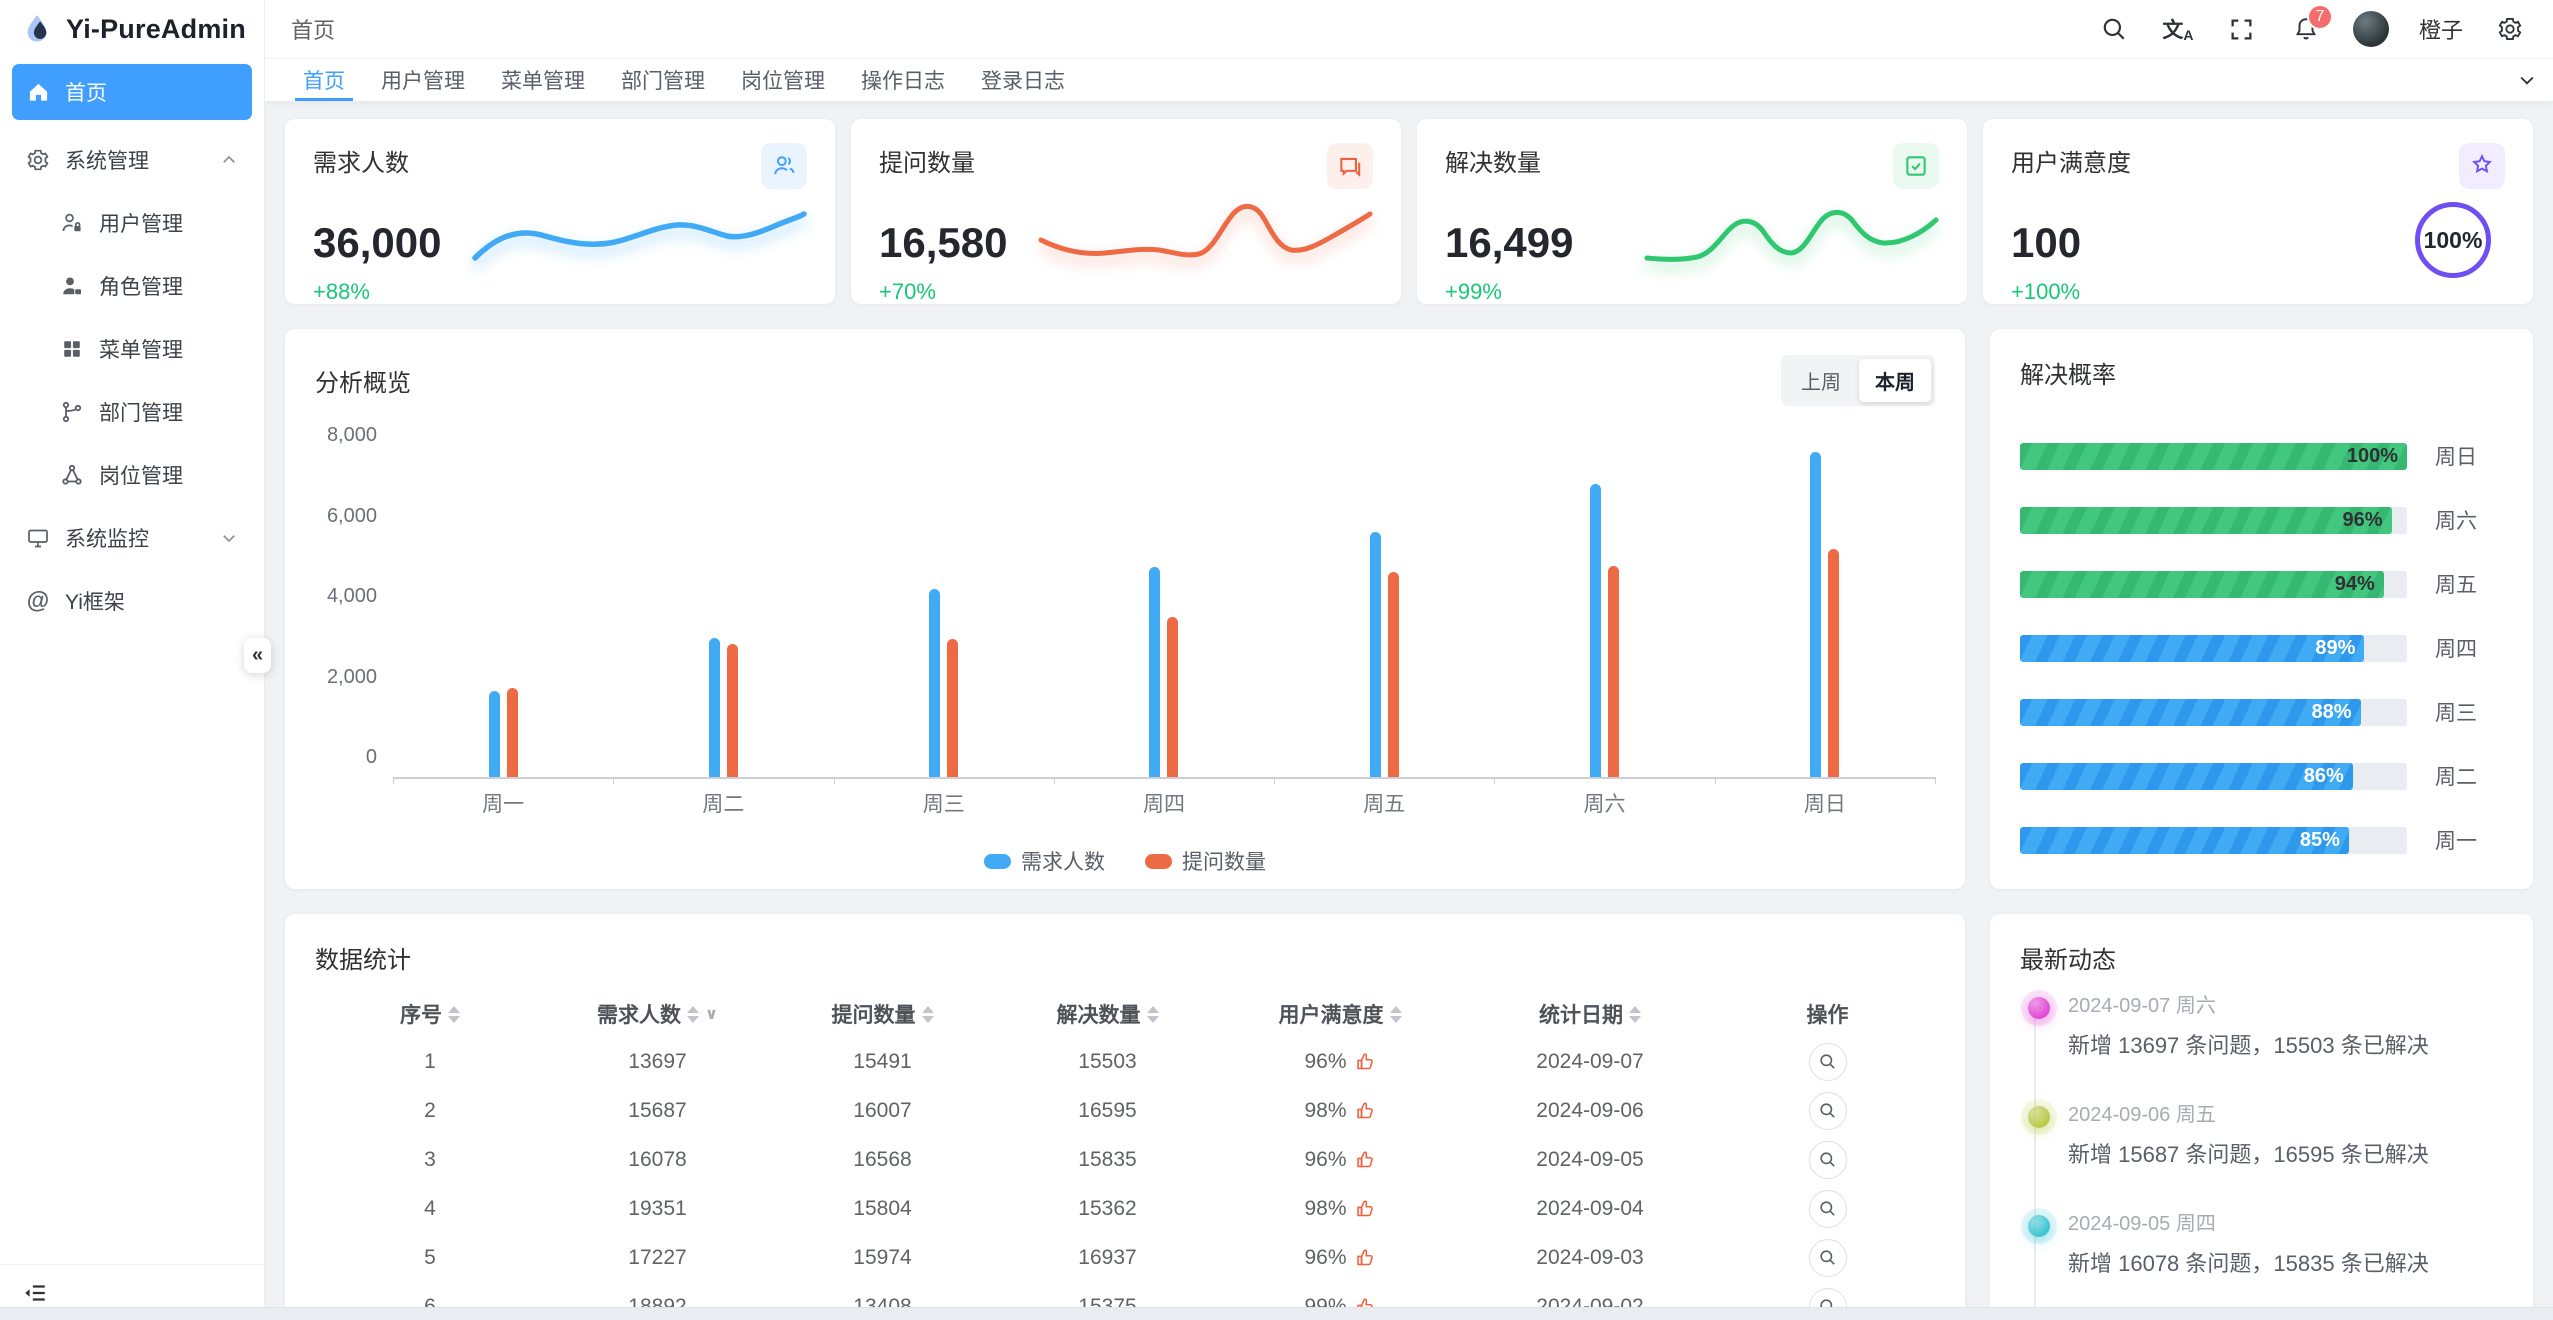  I want to click on column-label: 需求人数, so click(639, 1015).